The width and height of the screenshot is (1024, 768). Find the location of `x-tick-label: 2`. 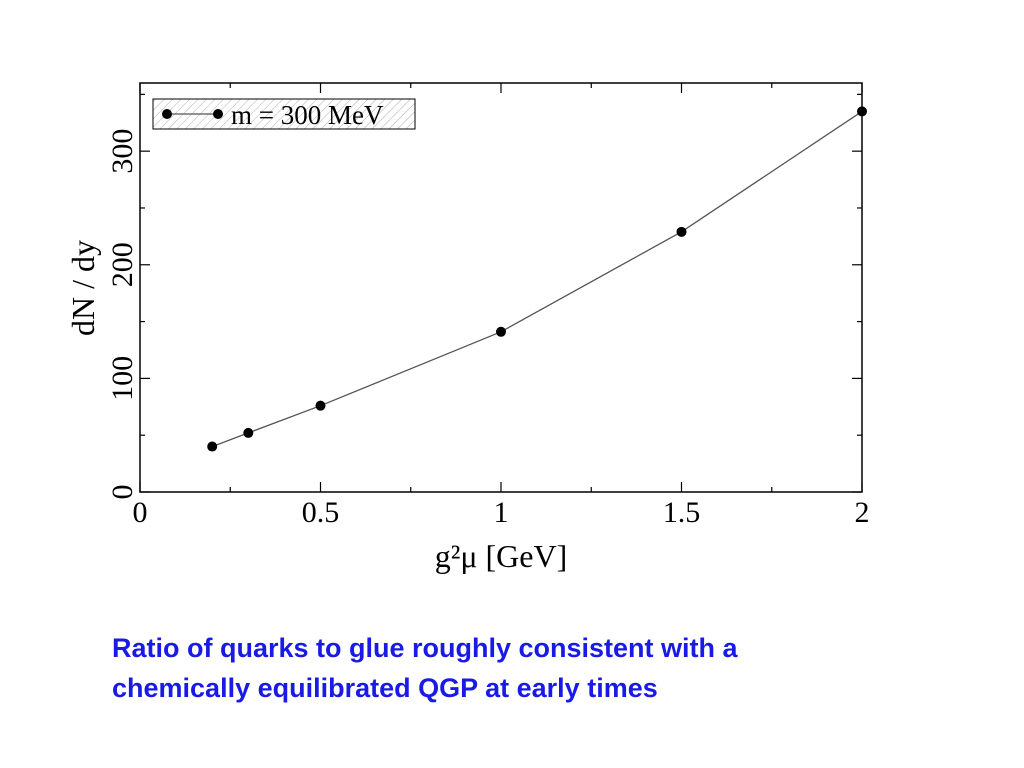

x-tick-label: 2 is located at coordinates (862, 512).